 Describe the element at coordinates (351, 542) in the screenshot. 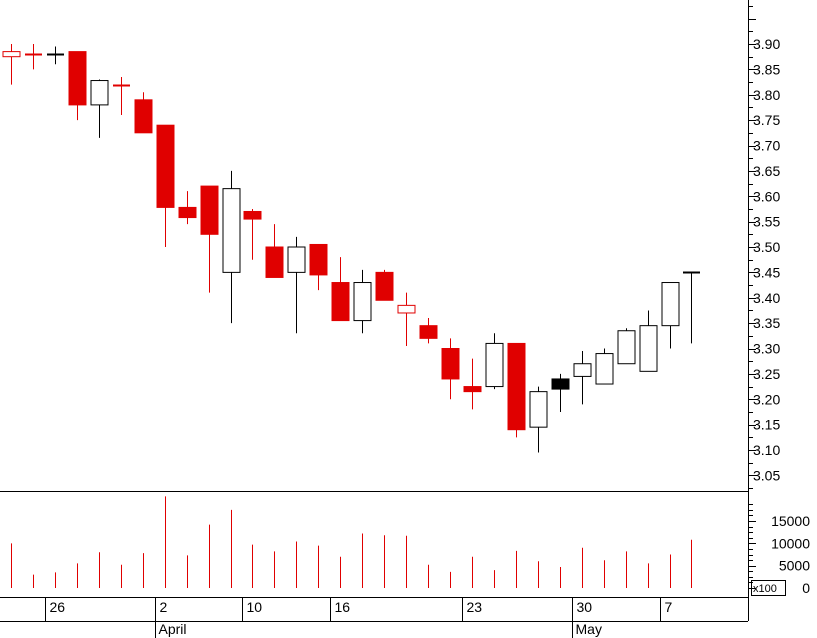

I see `volume-bars` at that location.